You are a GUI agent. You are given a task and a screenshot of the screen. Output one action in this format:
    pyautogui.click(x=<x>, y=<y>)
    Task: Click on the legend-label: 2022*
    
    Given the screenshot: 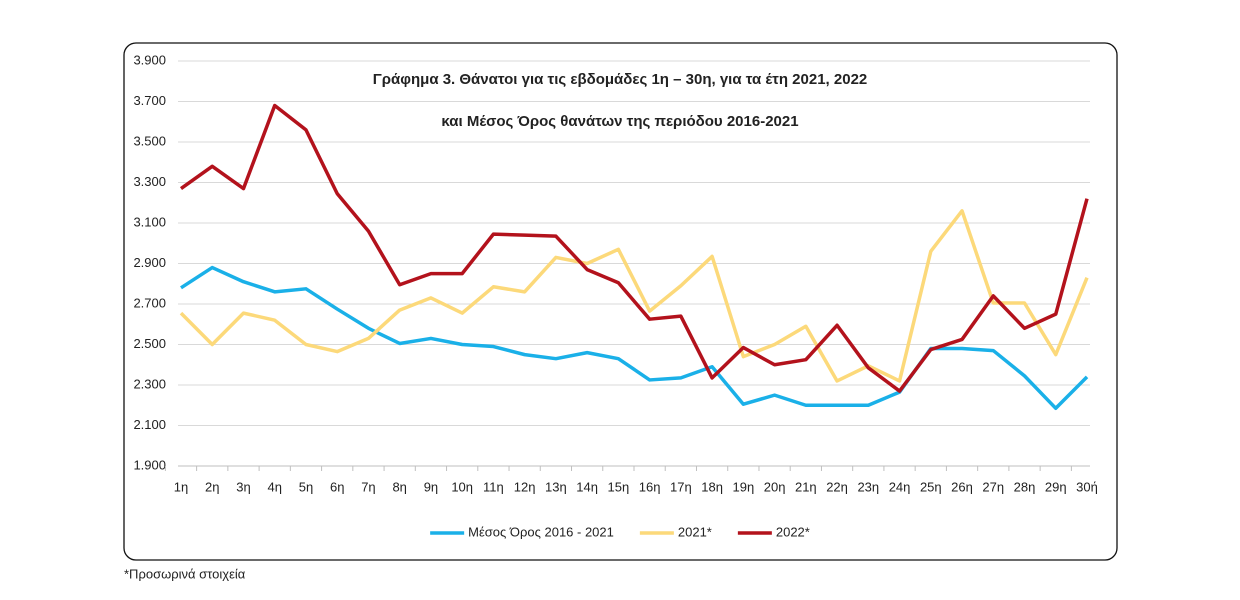 What is the action you would take?
    pyautogui.click(x=793, y=531)
    